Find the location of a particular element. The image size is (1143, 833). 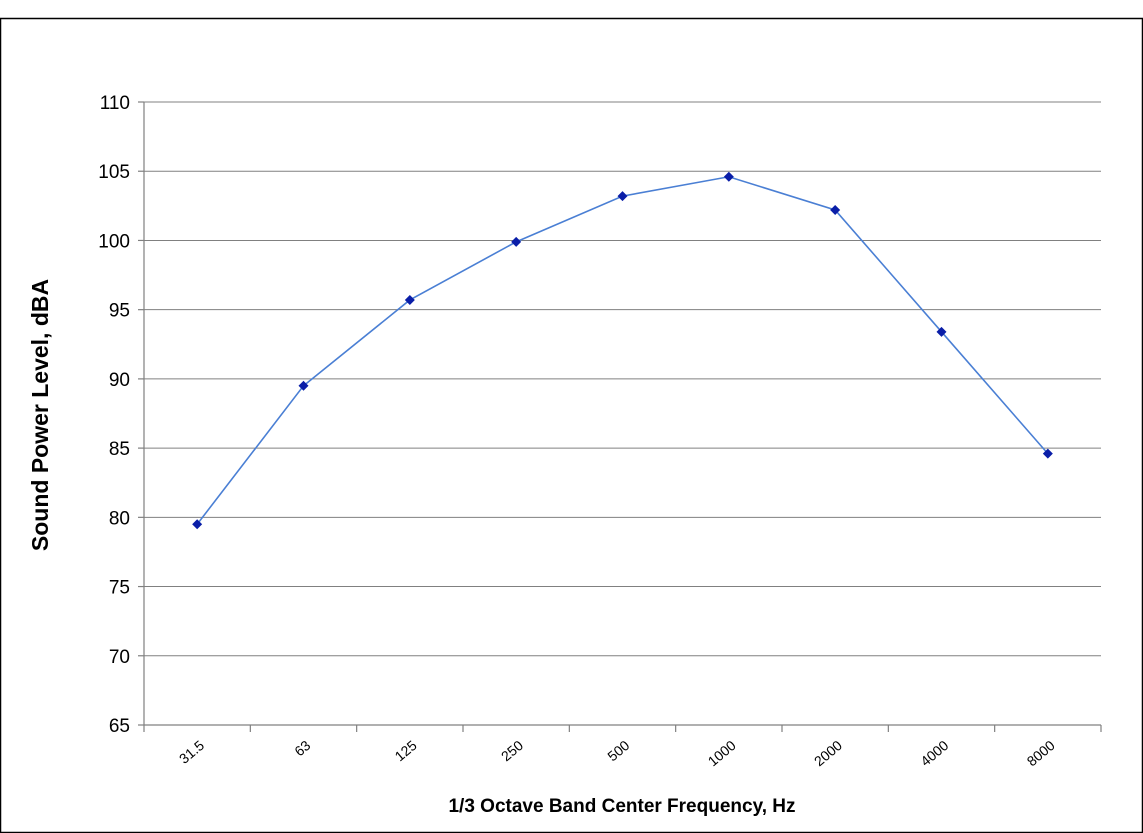

y-tick-label: 70 is located at coordinates (119, 657).